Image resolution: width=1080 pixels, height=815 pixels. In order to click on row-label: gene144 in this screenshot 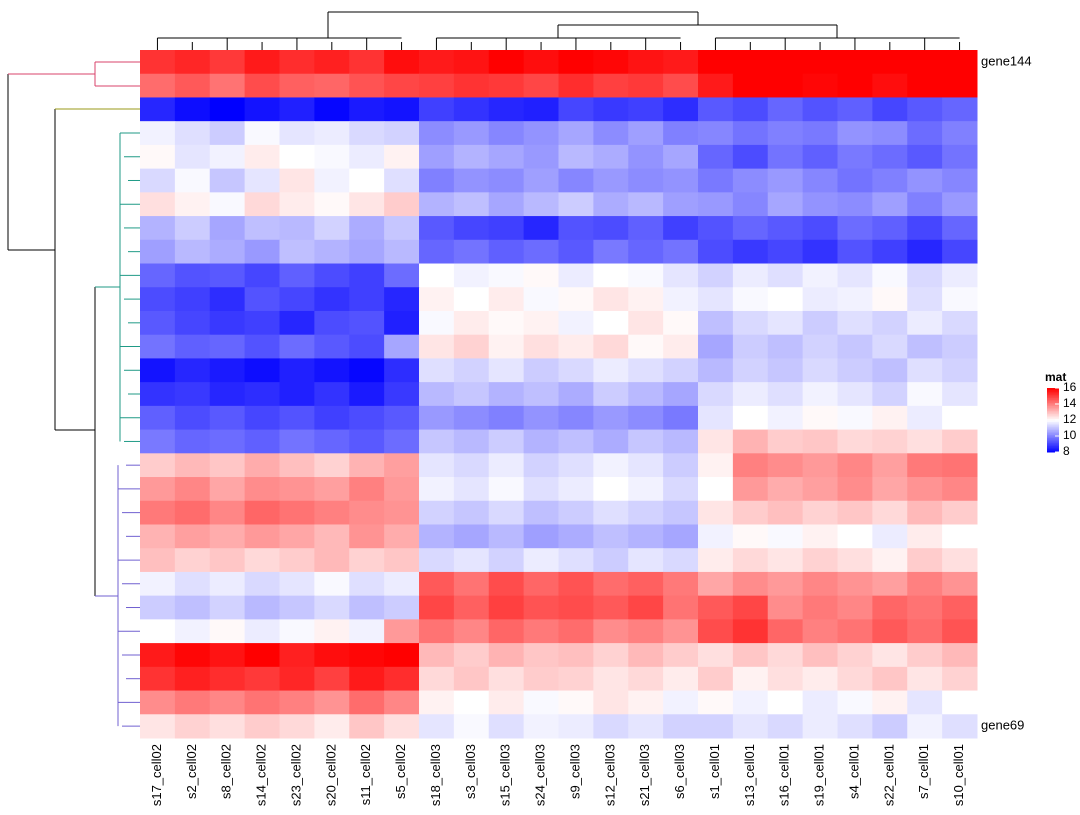, I will do `click(1006, 60)`.